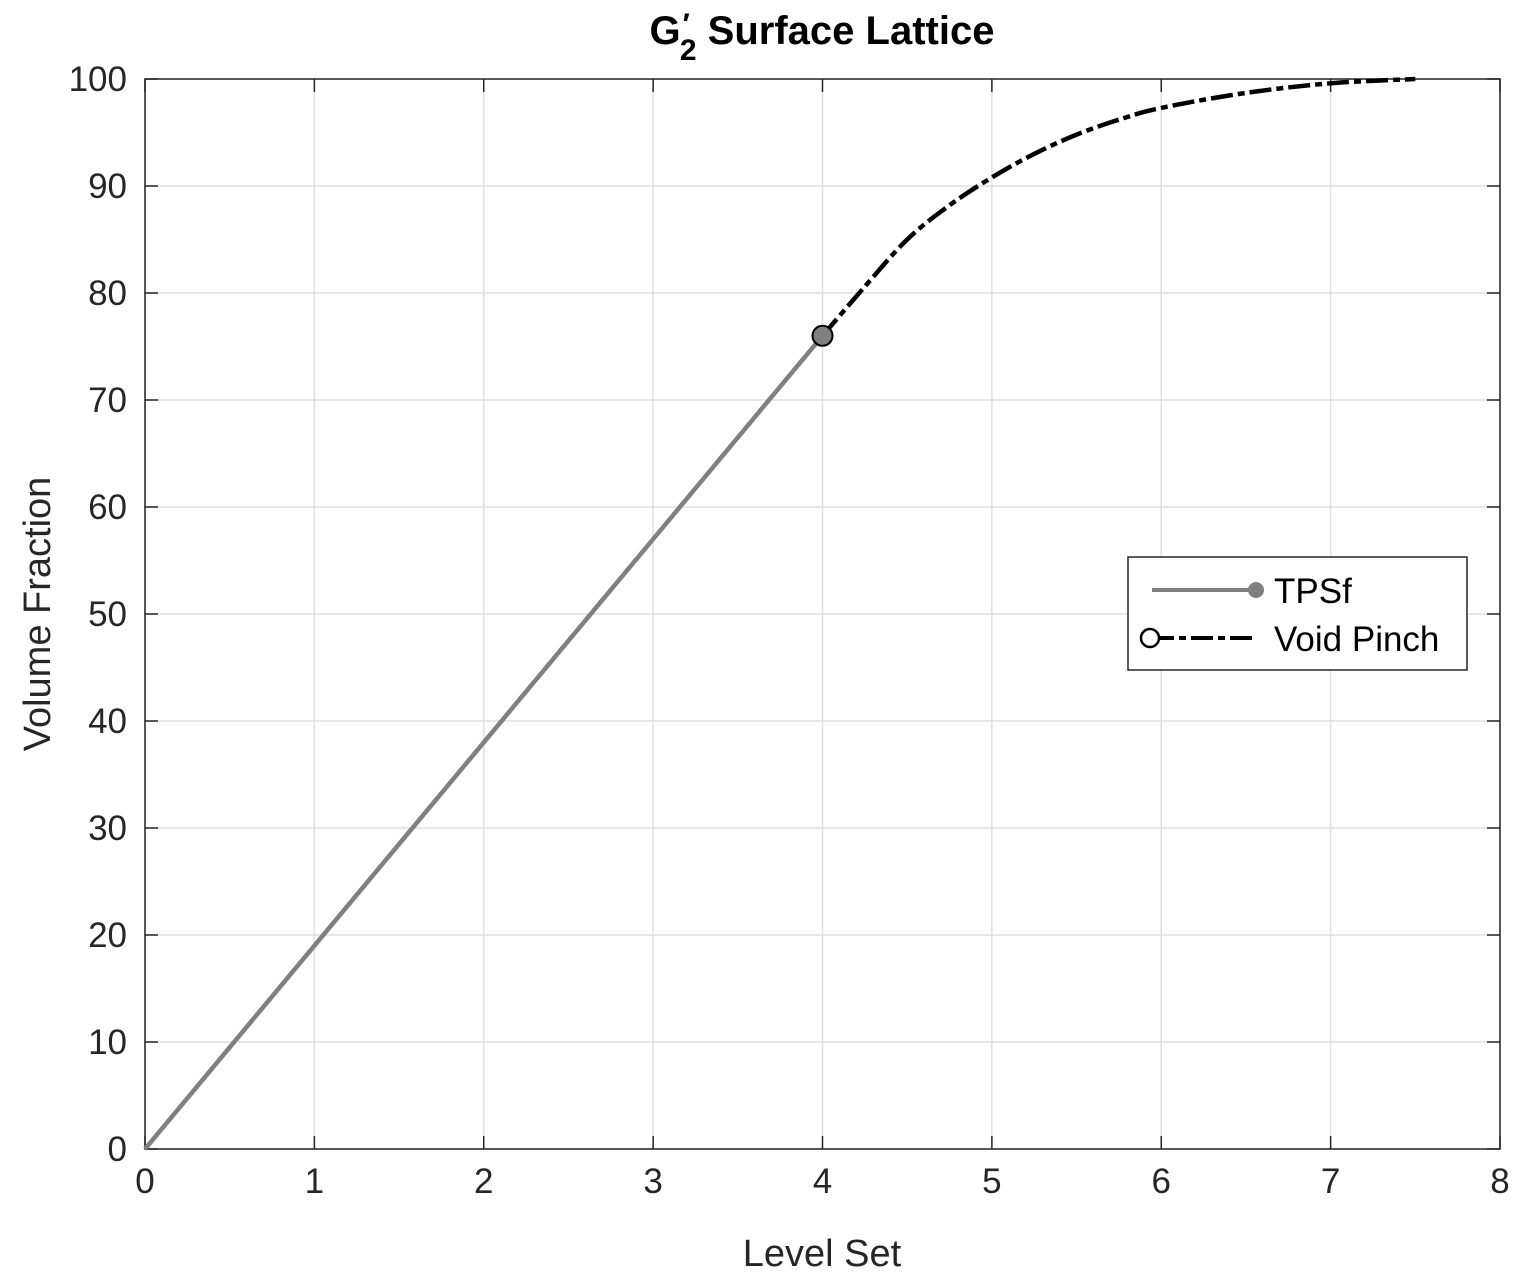 The image size is (1513, 1273). I want to click on legend-marker-void-pinch, so click(1150, 638).